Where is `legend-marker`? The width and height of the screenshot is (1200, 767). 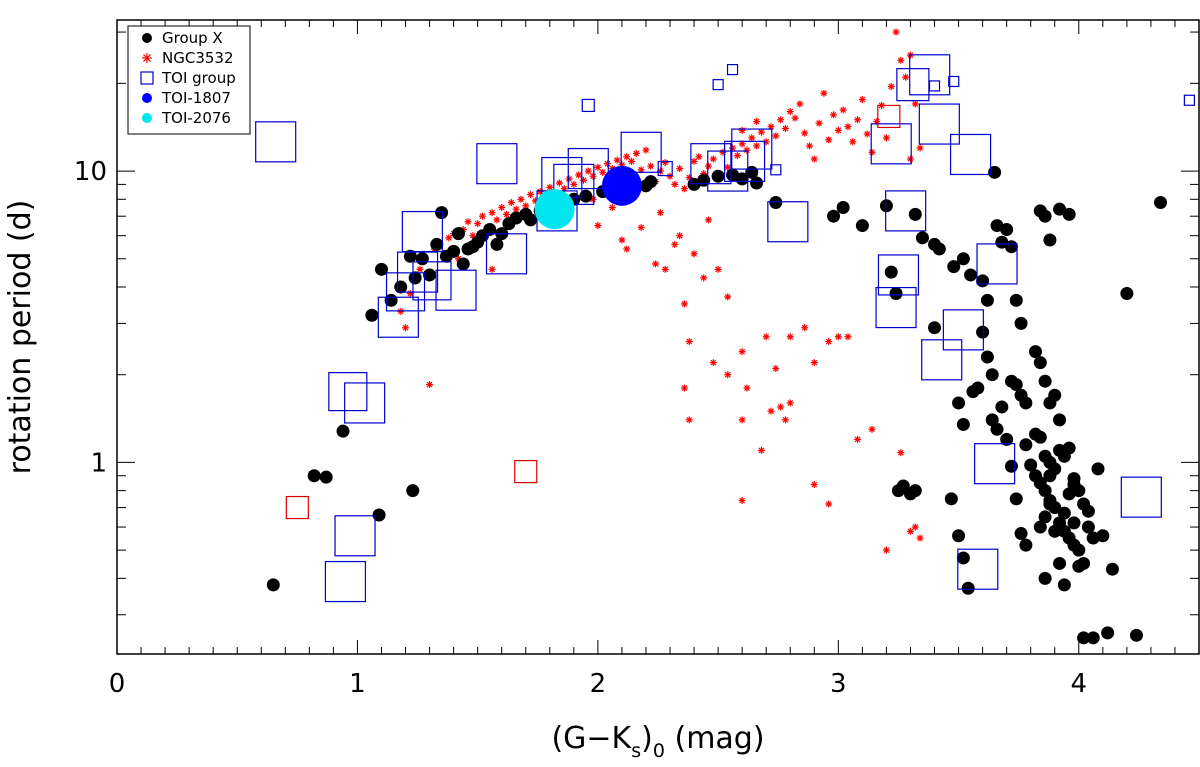 legend-marker is located at coordinates (147, 78).